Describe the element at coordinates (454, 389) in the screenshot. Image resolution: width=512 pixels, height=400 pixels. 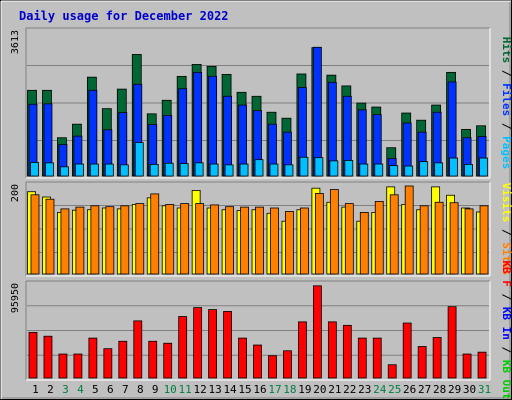
I see `x-tick-label-day-29: 29` at that location.